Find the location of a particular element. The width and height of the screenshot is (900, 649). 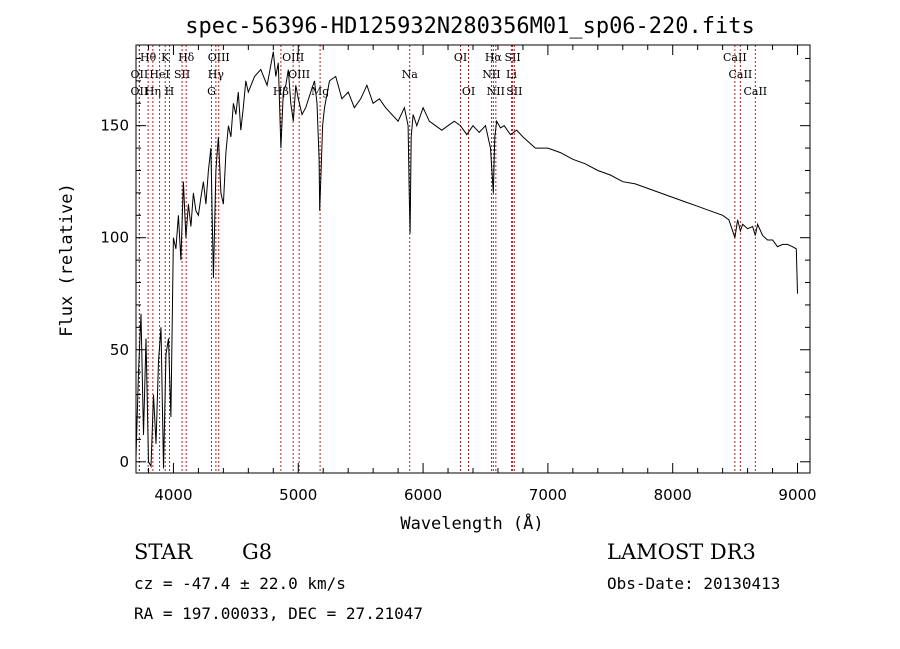

line-marker-label: G is located at coordinates (211, 91).